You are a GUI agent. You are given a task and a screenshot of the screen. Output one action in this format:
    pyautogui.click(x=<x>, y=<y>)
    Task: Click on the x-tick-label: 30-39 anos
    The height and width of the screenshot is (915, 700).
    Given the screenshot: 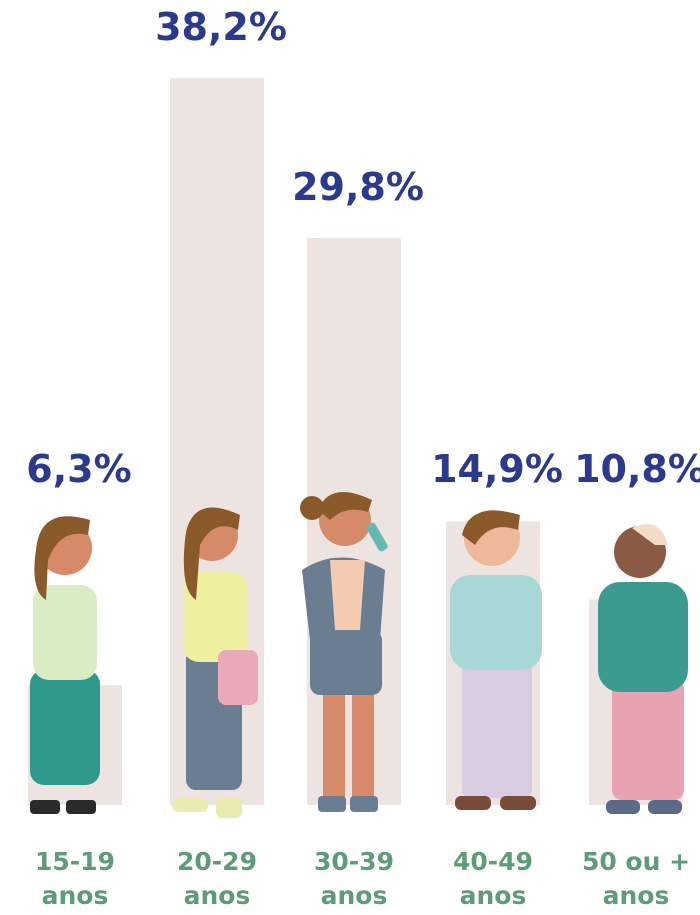 What is the action you would take?
    pyautogui.click(x=354, y=878)
    